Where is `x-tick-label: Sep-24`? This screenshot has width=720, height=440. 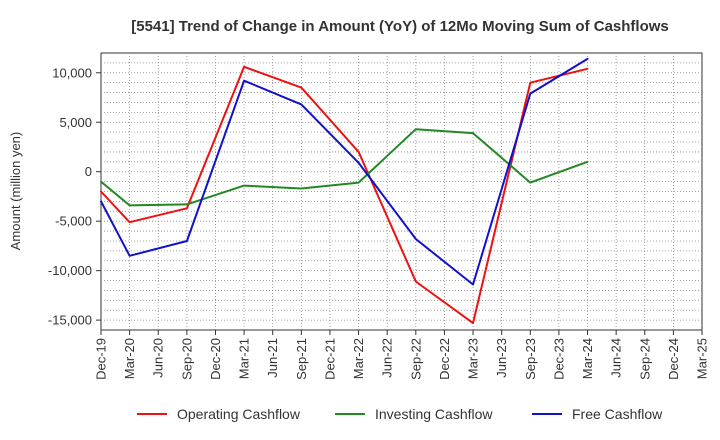 x-tick-label: Sep-24 is located at coordinates (644, 359).